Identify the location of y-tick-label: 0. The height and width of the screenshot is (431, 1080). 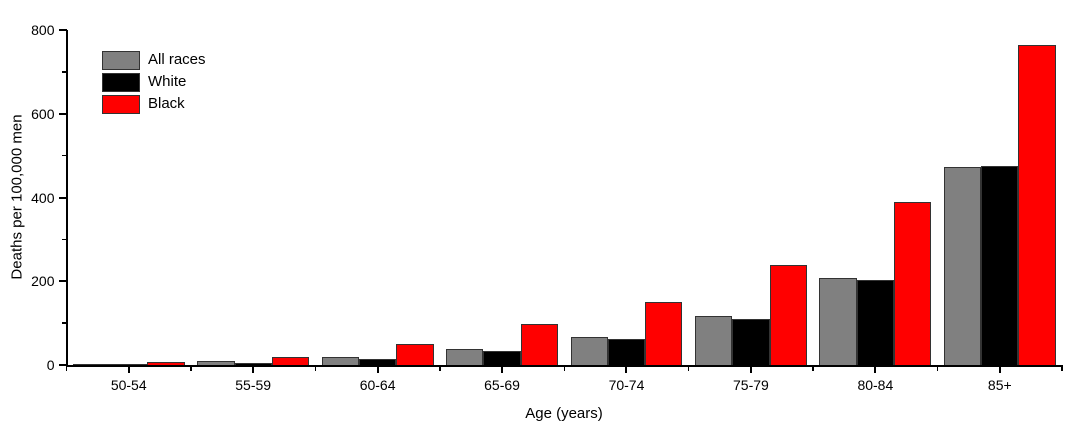
(50, 365).